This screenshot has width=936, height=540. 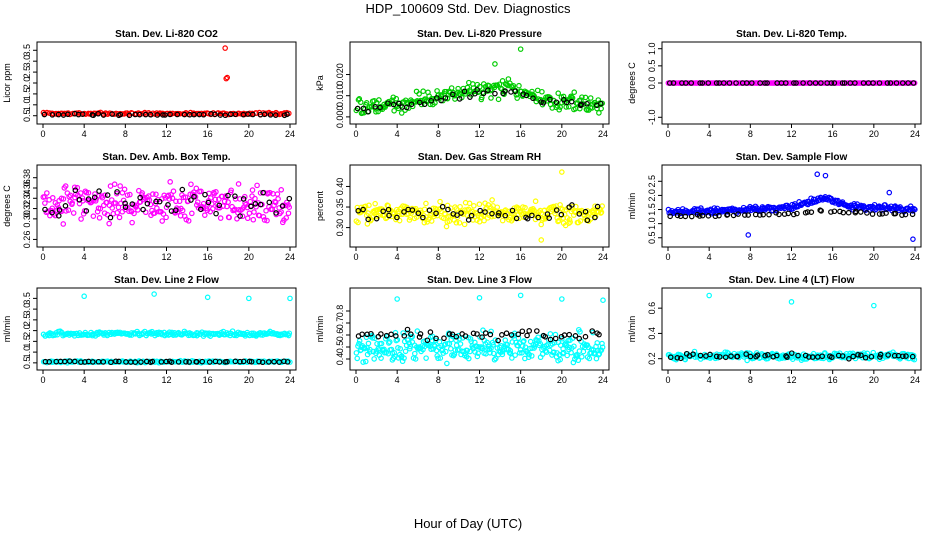 I want to click on panel-title: Stan. Dev. Line 4 (LT) Flow, so click(x=792, y=280).